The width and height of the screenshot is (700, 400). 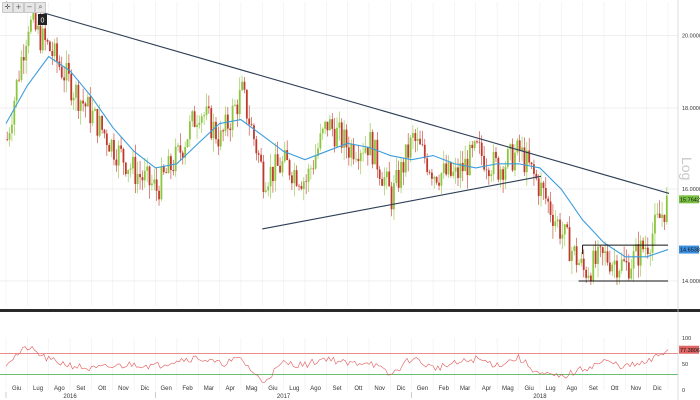 What do you see at coordinates (29, 7) in the screenshot?
I see `zoom-out-icon: −` at bounding box center [29, 7].